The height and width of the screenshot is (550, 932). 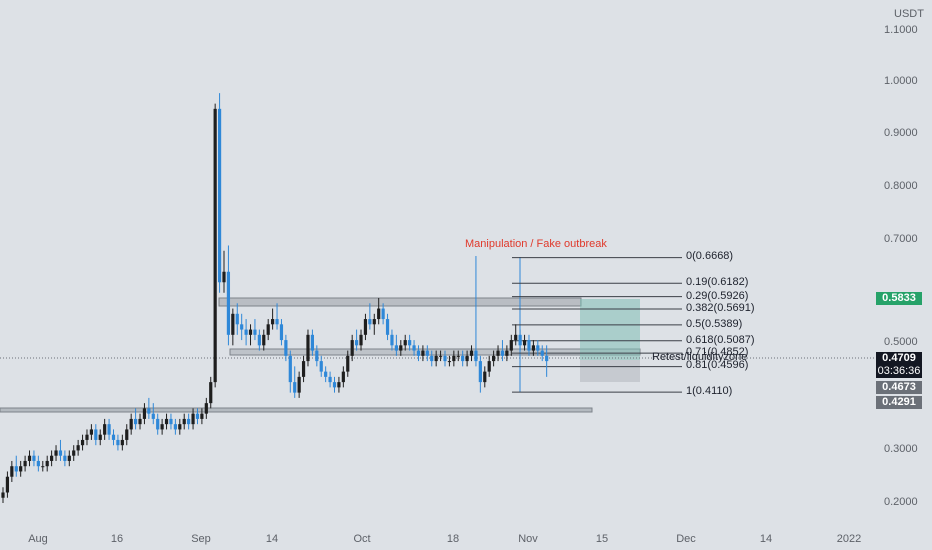 I want to click on stop-zone, so click(x=610, y=371).